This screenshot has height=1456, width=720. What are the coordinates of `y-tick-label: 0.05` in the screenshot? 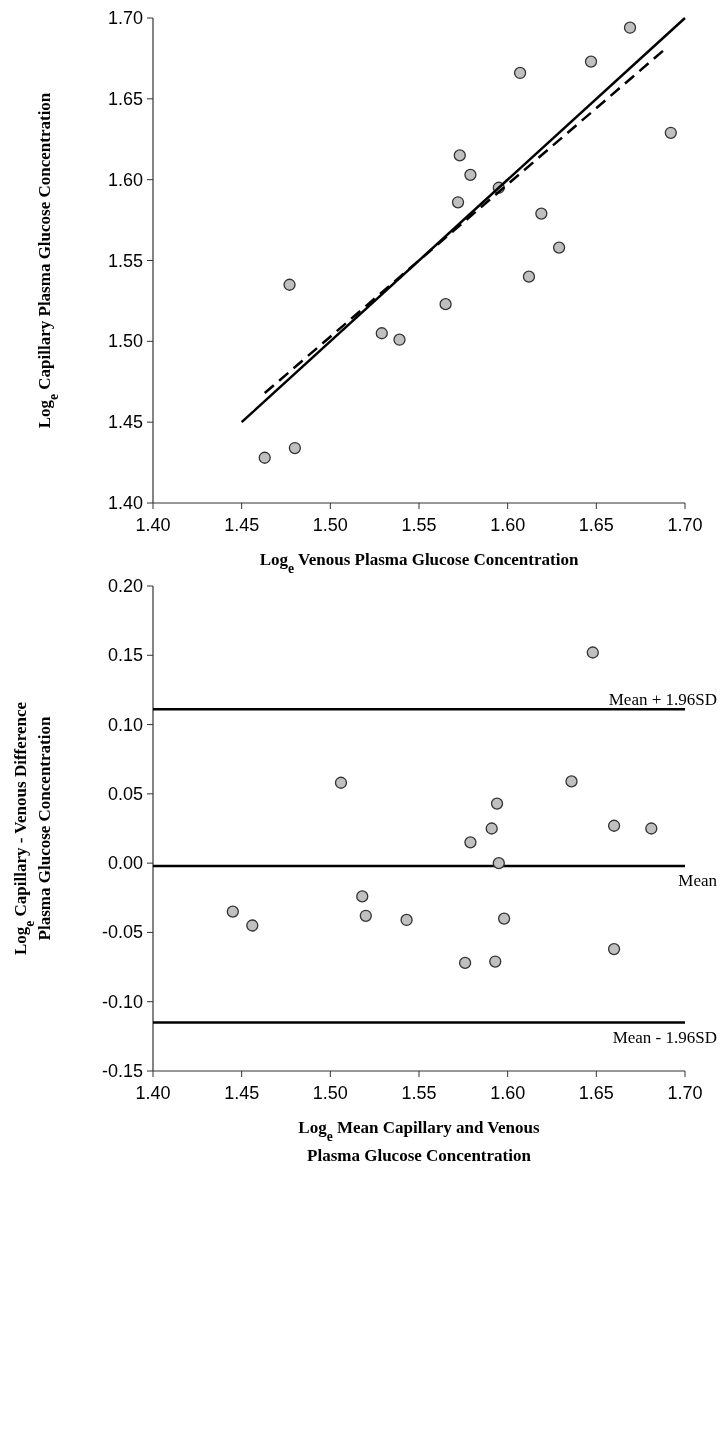 It's located at (125, 793).